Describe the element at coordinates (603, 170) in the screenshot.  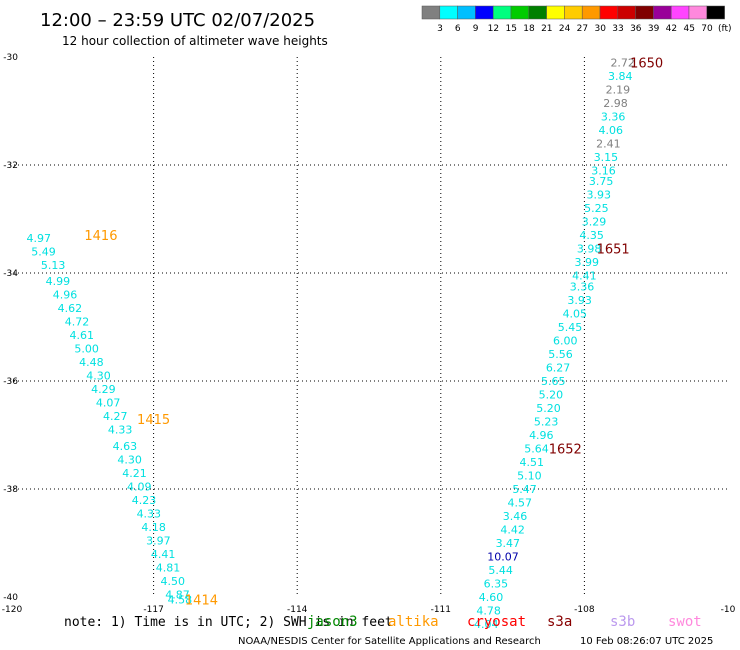
I see `wave-height-point: 3.16` at that location.